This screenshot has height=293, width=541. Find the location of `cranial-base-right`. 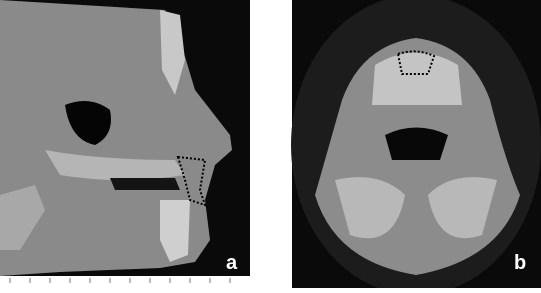

cranial-base-right is located at coordinates (462, 208).